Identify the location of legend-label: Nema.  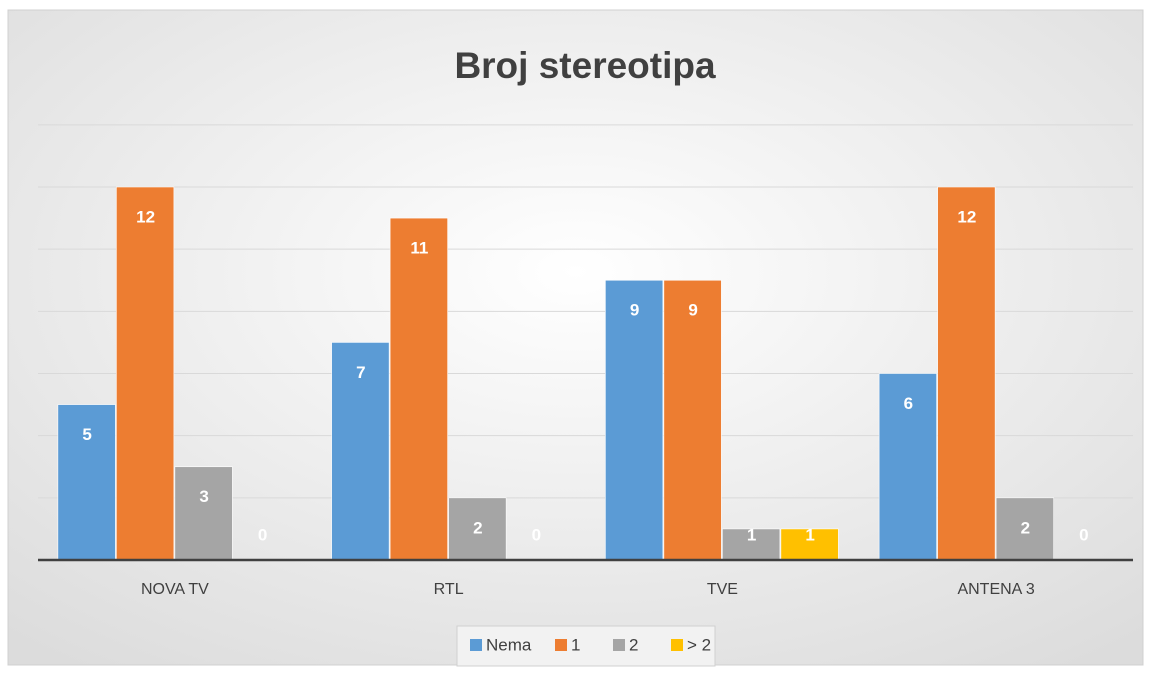
(509, 644).